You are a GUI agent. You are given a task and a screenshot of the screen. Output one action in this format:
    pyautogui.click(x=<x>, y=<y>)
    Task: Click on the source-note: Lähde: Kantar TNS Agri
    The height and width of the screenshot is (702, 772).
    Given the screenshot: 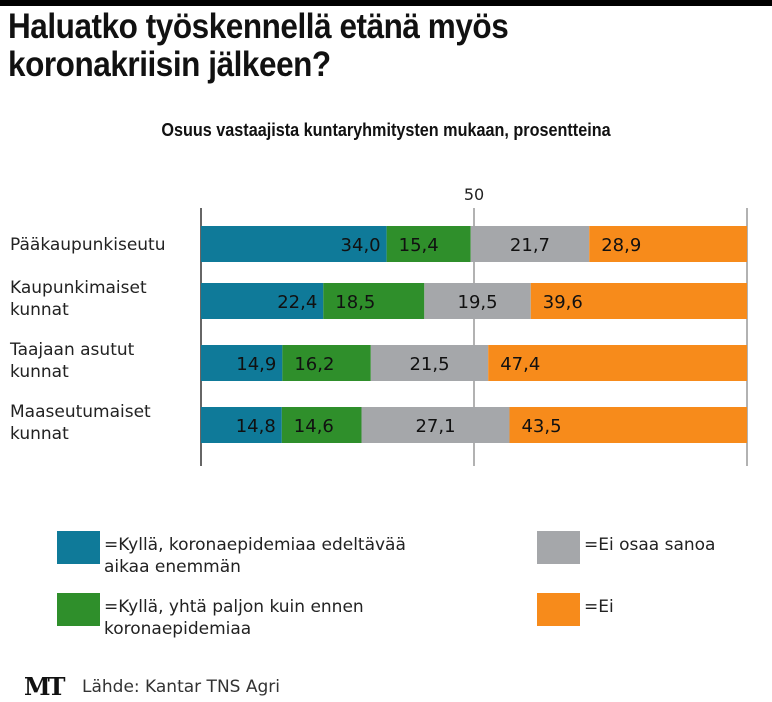 What is the action you would take?
    pyautogui.click(x=181, y=687)
    